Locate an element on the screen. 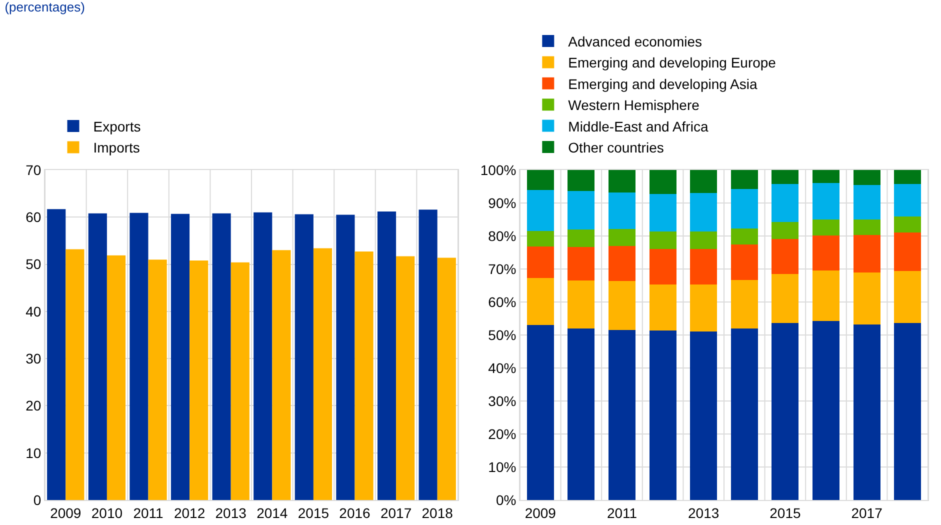 The image size is (941, 525). x-tick-label: 2018 is located at coordinates (438, 512).